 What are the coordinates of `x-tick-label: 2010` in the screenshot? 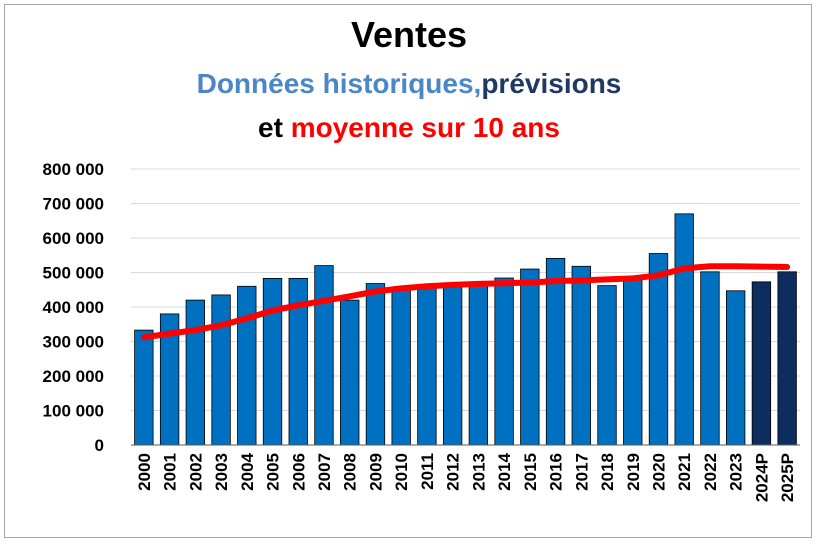 It's located at (401, 472).